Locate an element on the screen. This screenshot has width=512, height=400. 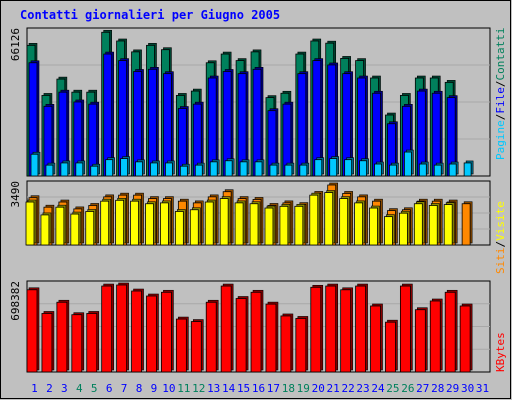
hits-bar-pagine-day-22-face is located at coordinates (348, 168).